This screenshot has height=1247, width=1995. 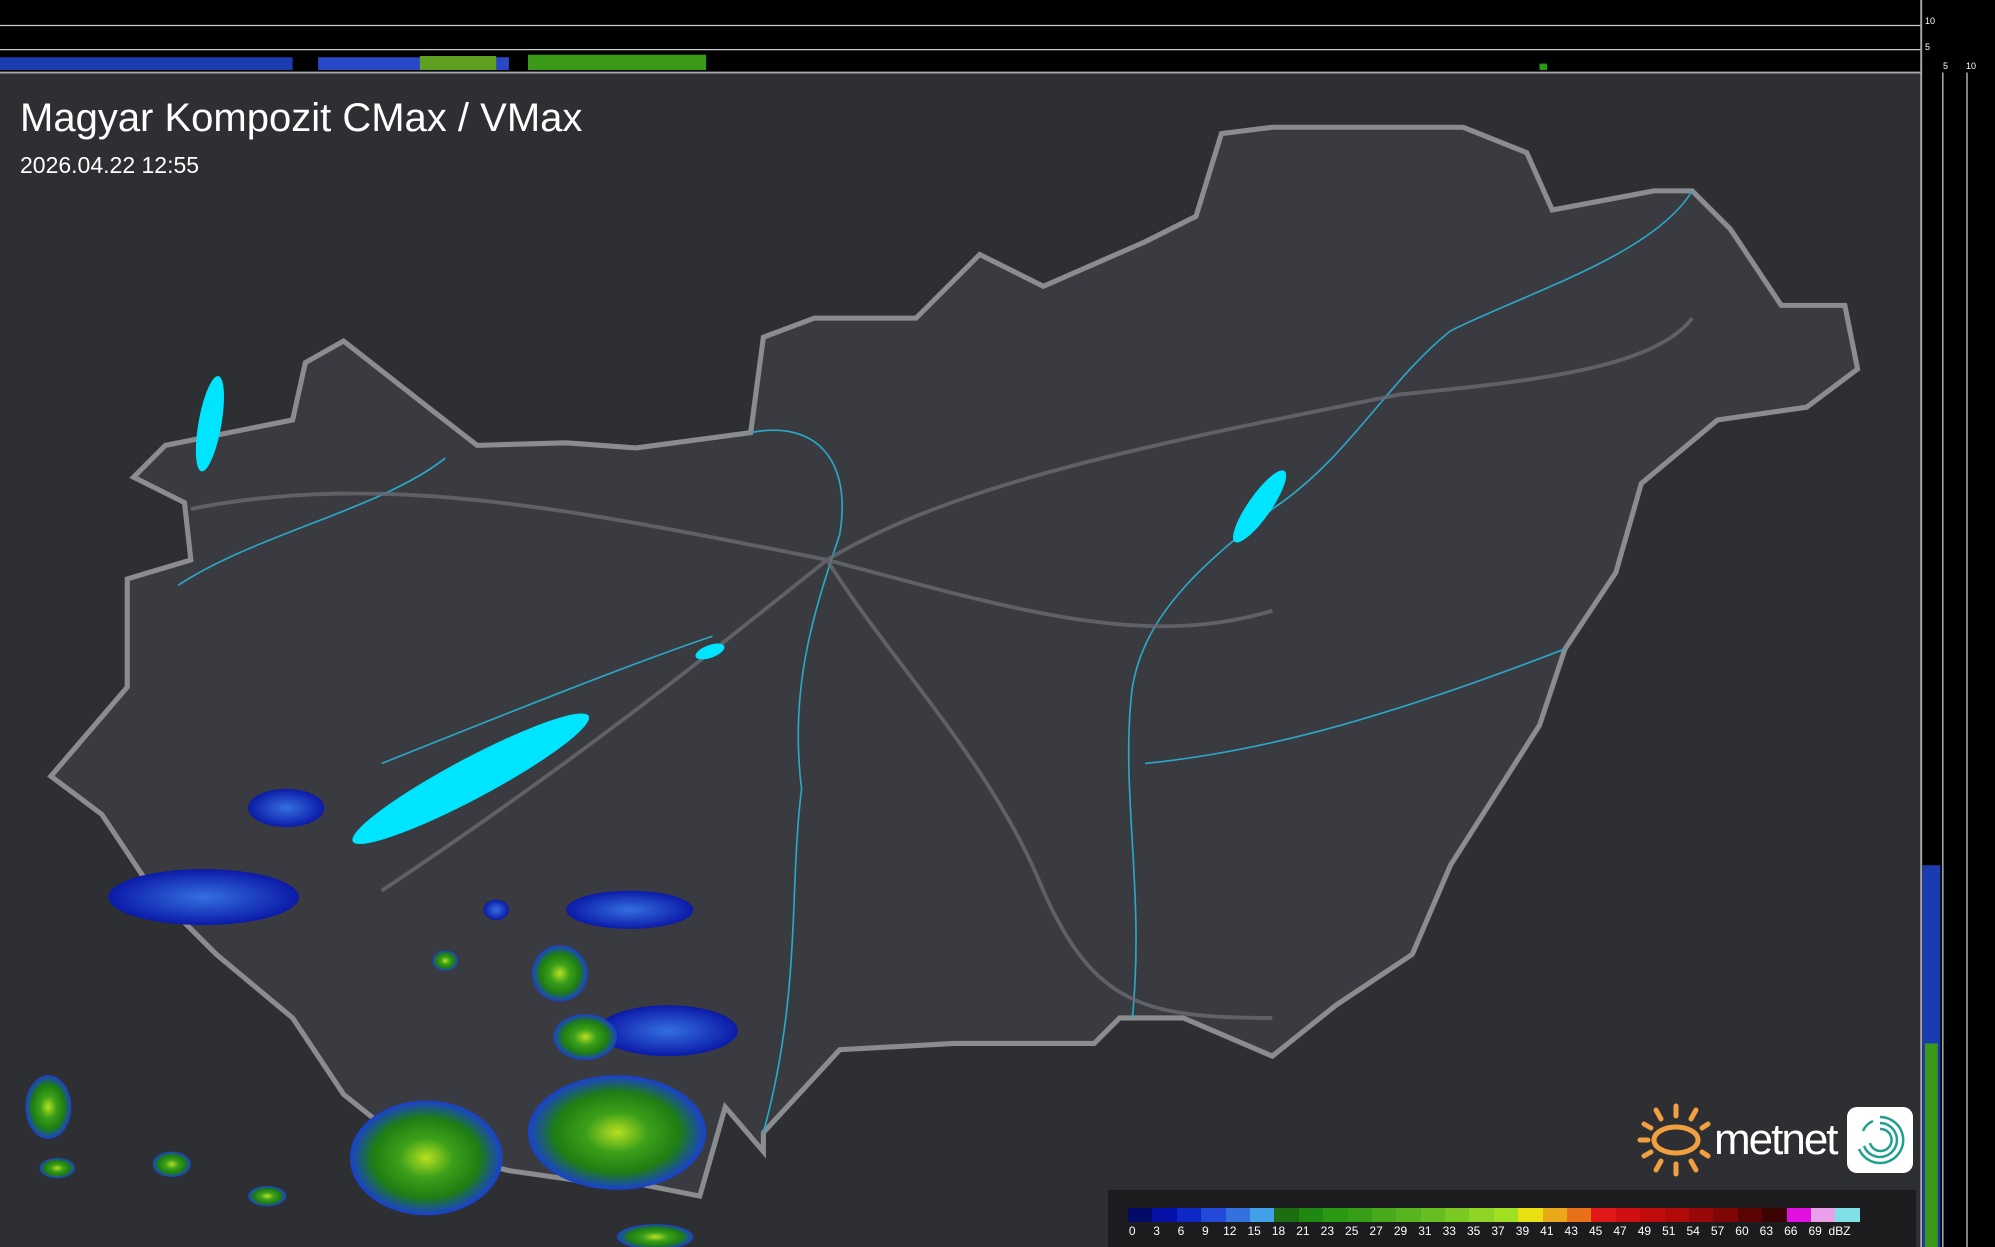 I want to click on metnet-app-icon, so click(x=1879, y=1140).